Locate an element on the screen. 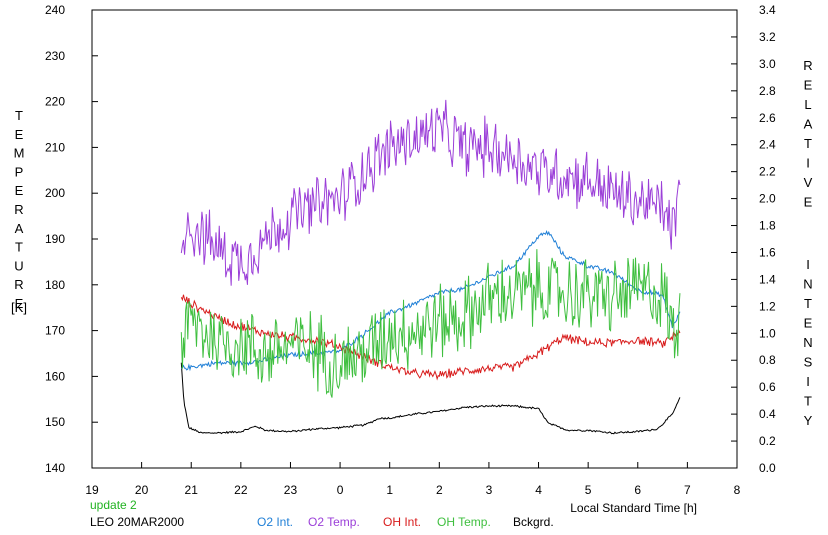 The width and height of the screenshot is (828, 535). right-tick-label: 1.4 is located at coordinates (767, 279).